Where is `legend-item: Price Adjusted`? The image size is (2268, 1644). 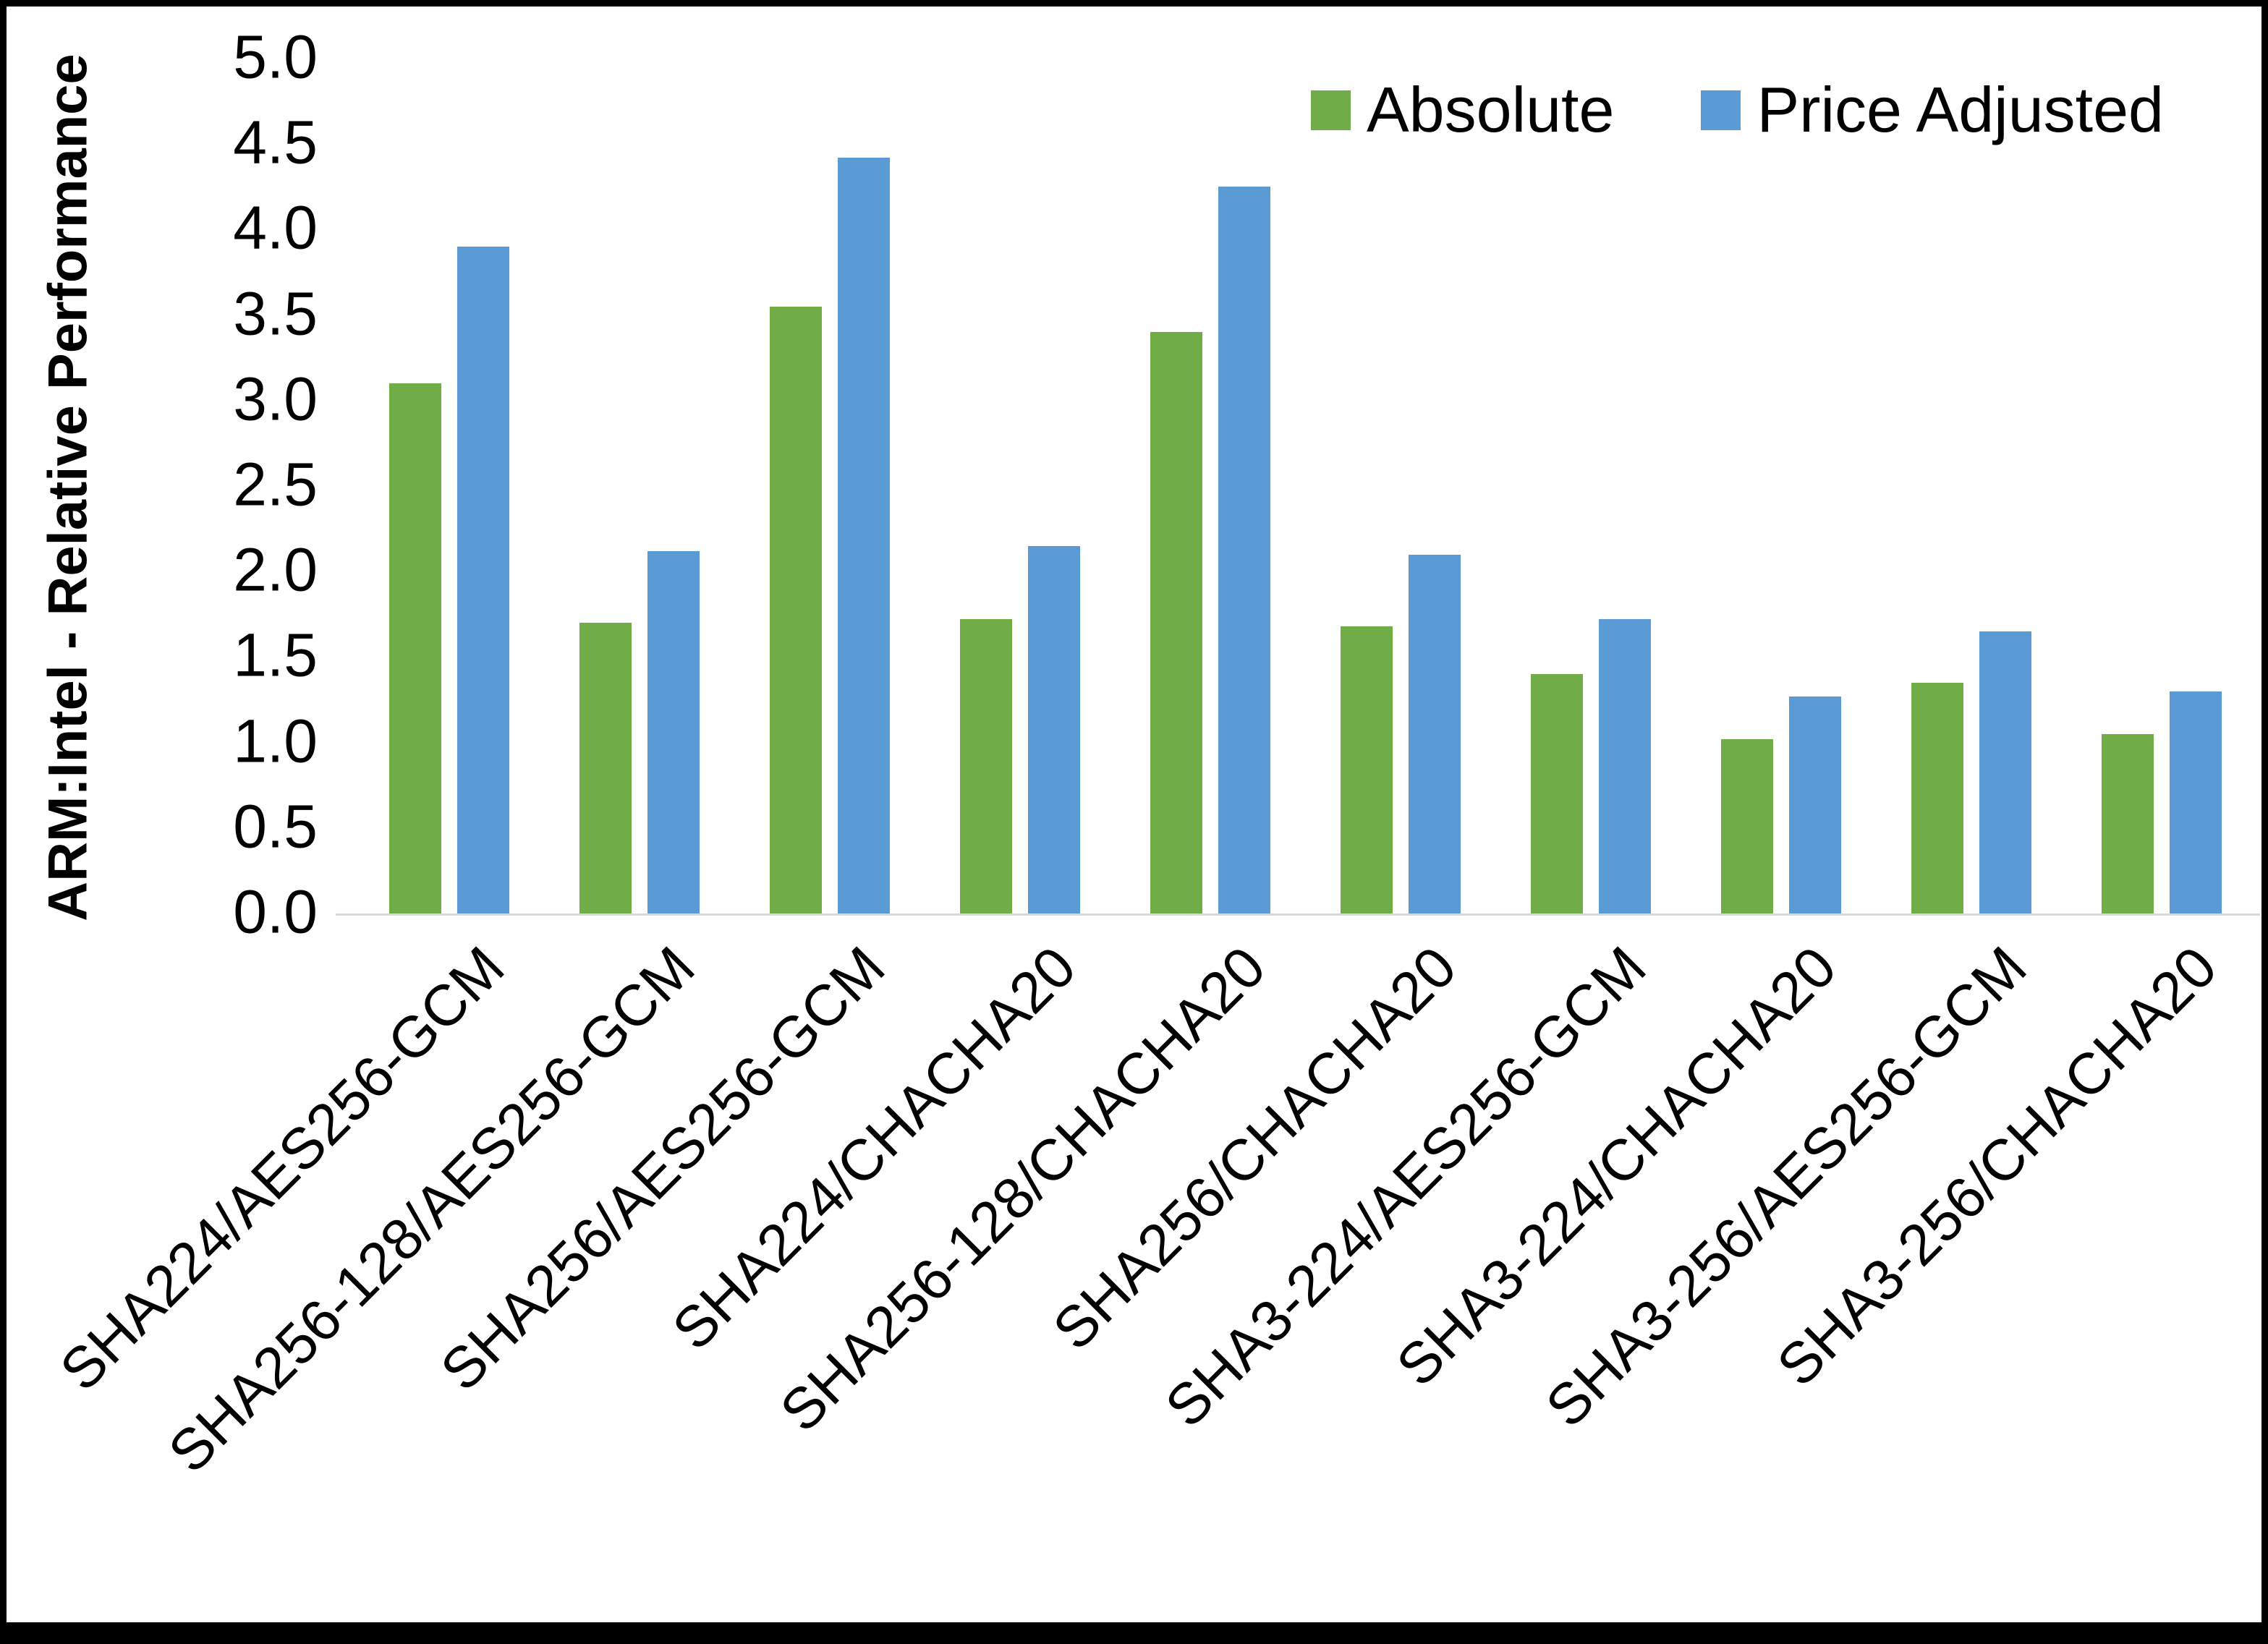 legend-item: Price Adjusted is located at coordinates (1932, 110).